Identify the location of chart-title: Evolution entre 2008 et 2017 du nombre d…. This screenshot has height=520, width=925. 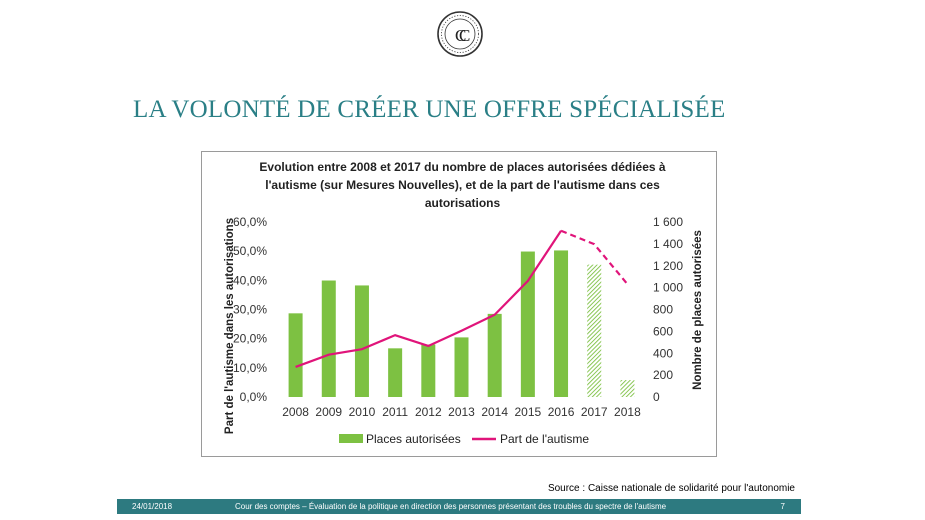
(462, 185).